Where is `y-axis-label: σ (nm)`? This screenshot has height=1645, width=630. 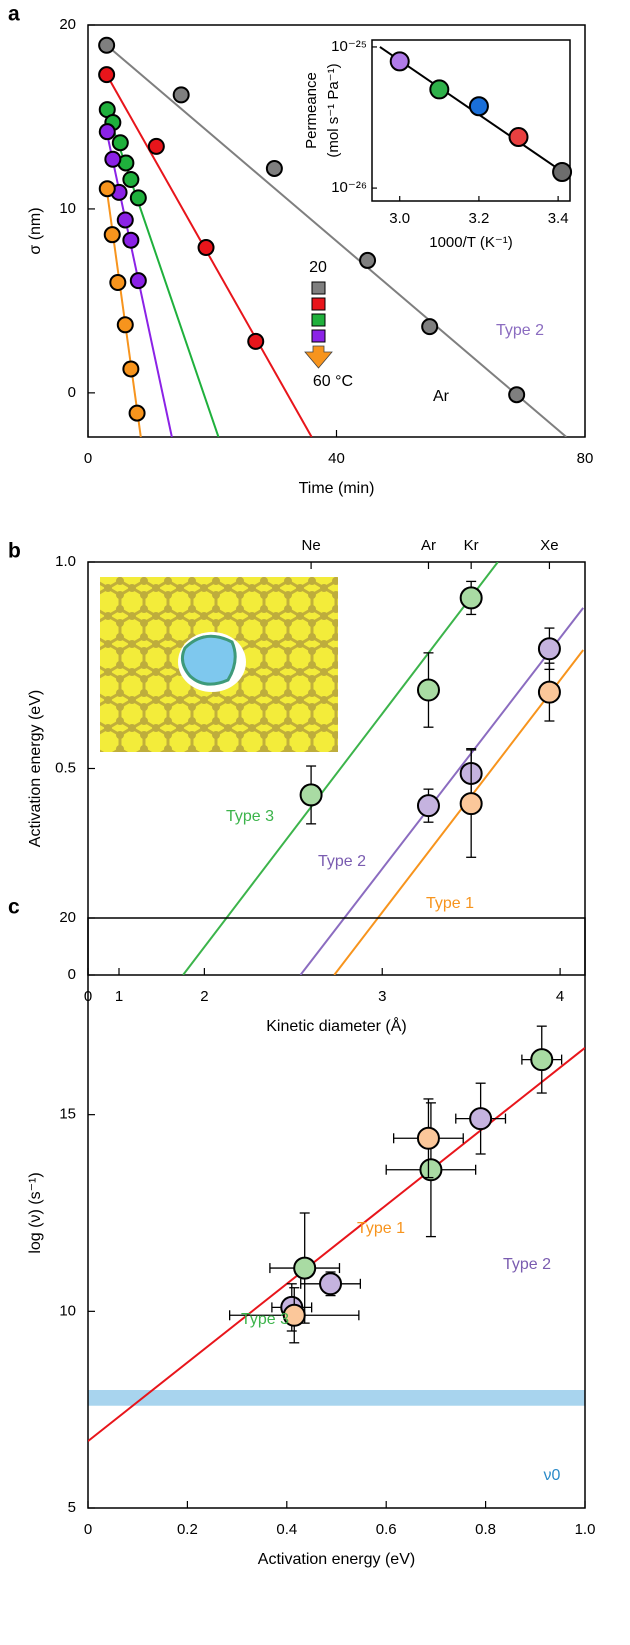
y-axis-label: σ (nm) is located at coordinates (35, 230).